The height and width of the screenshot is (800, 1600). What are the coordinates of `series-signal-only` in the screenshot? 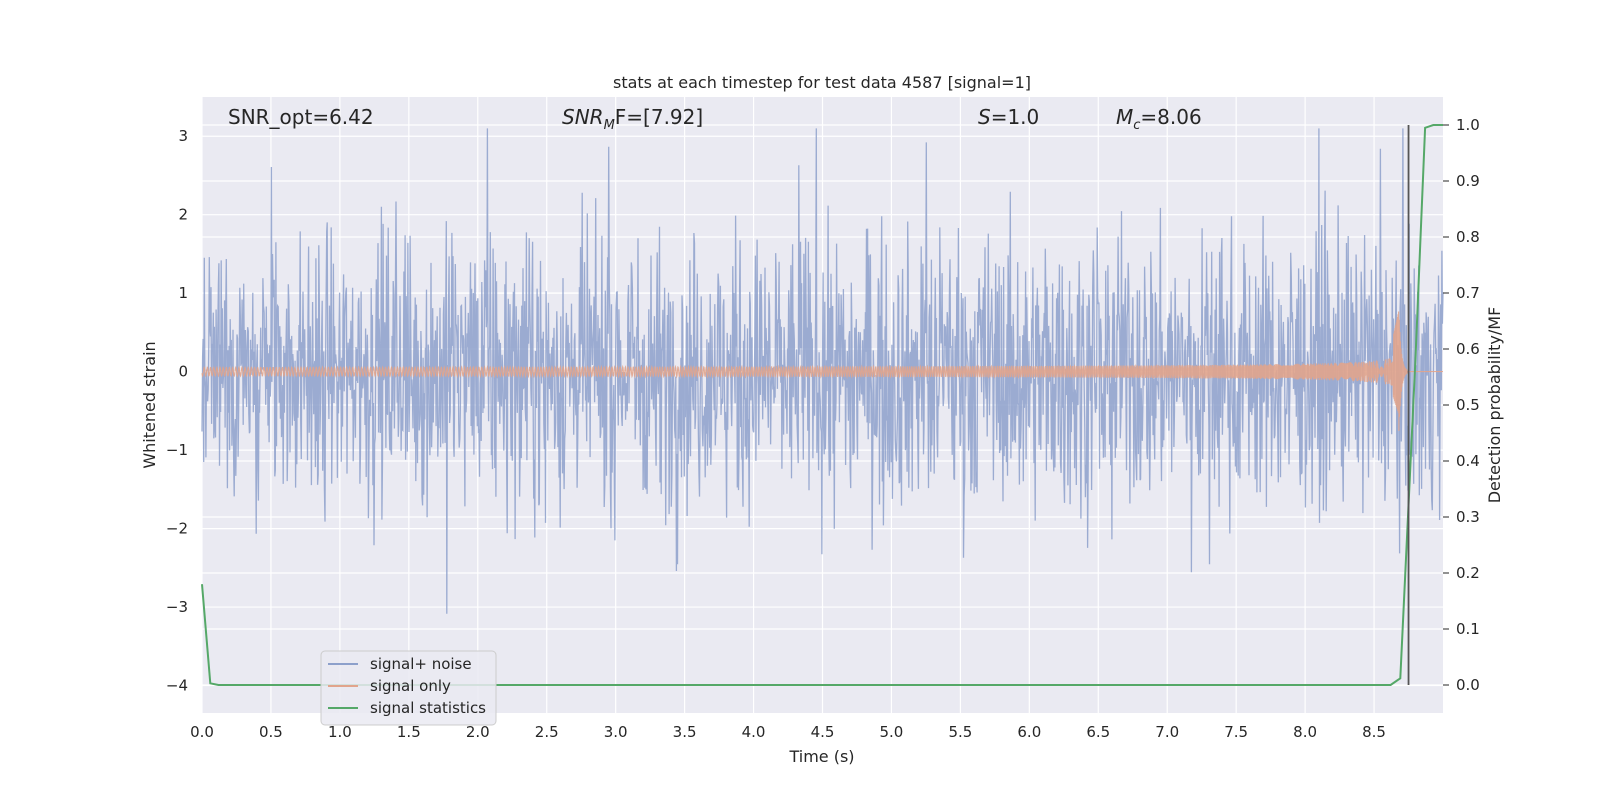 It's located at (822, 371).